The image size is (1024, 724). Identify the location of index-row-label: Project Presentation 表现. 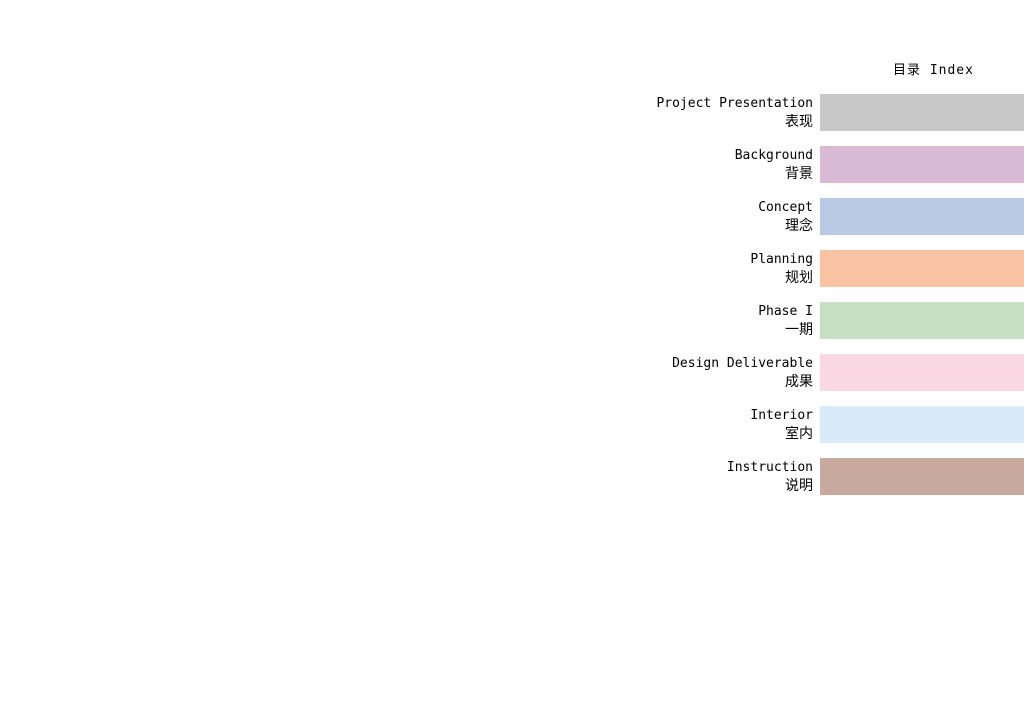
(738, 113).